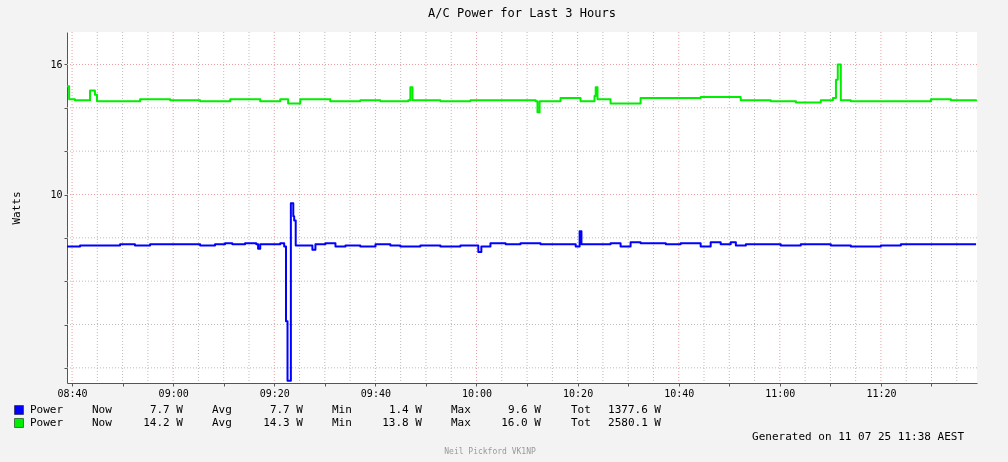 This screenshot has width=1008, height=462. What do you see at coordinates (56, 64) in the screenshot?
I see `y-tick-label: 16` at bounding box center [56, 64].